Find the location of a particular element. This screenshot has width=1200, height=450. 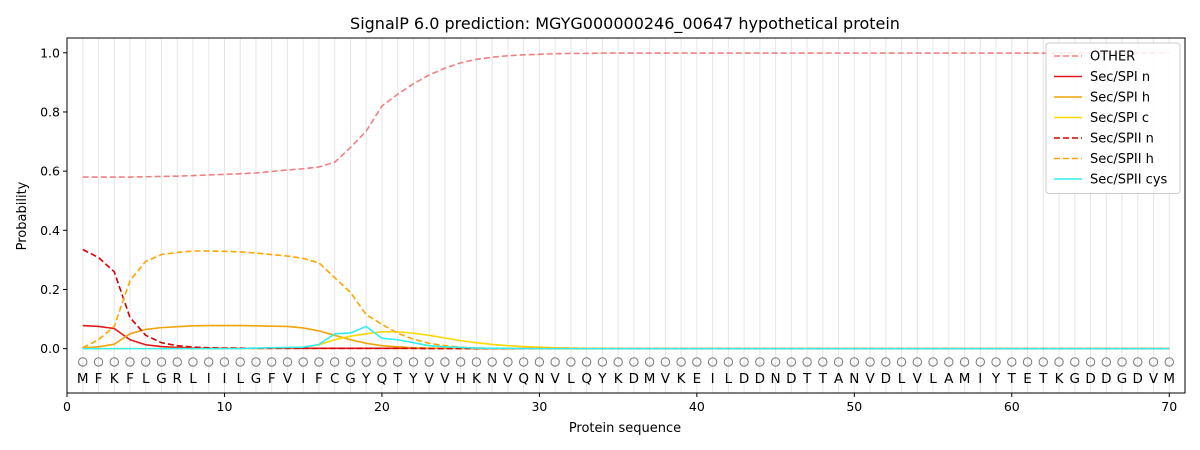

x-tick-label: 20 is located at coordinates (382, 406).